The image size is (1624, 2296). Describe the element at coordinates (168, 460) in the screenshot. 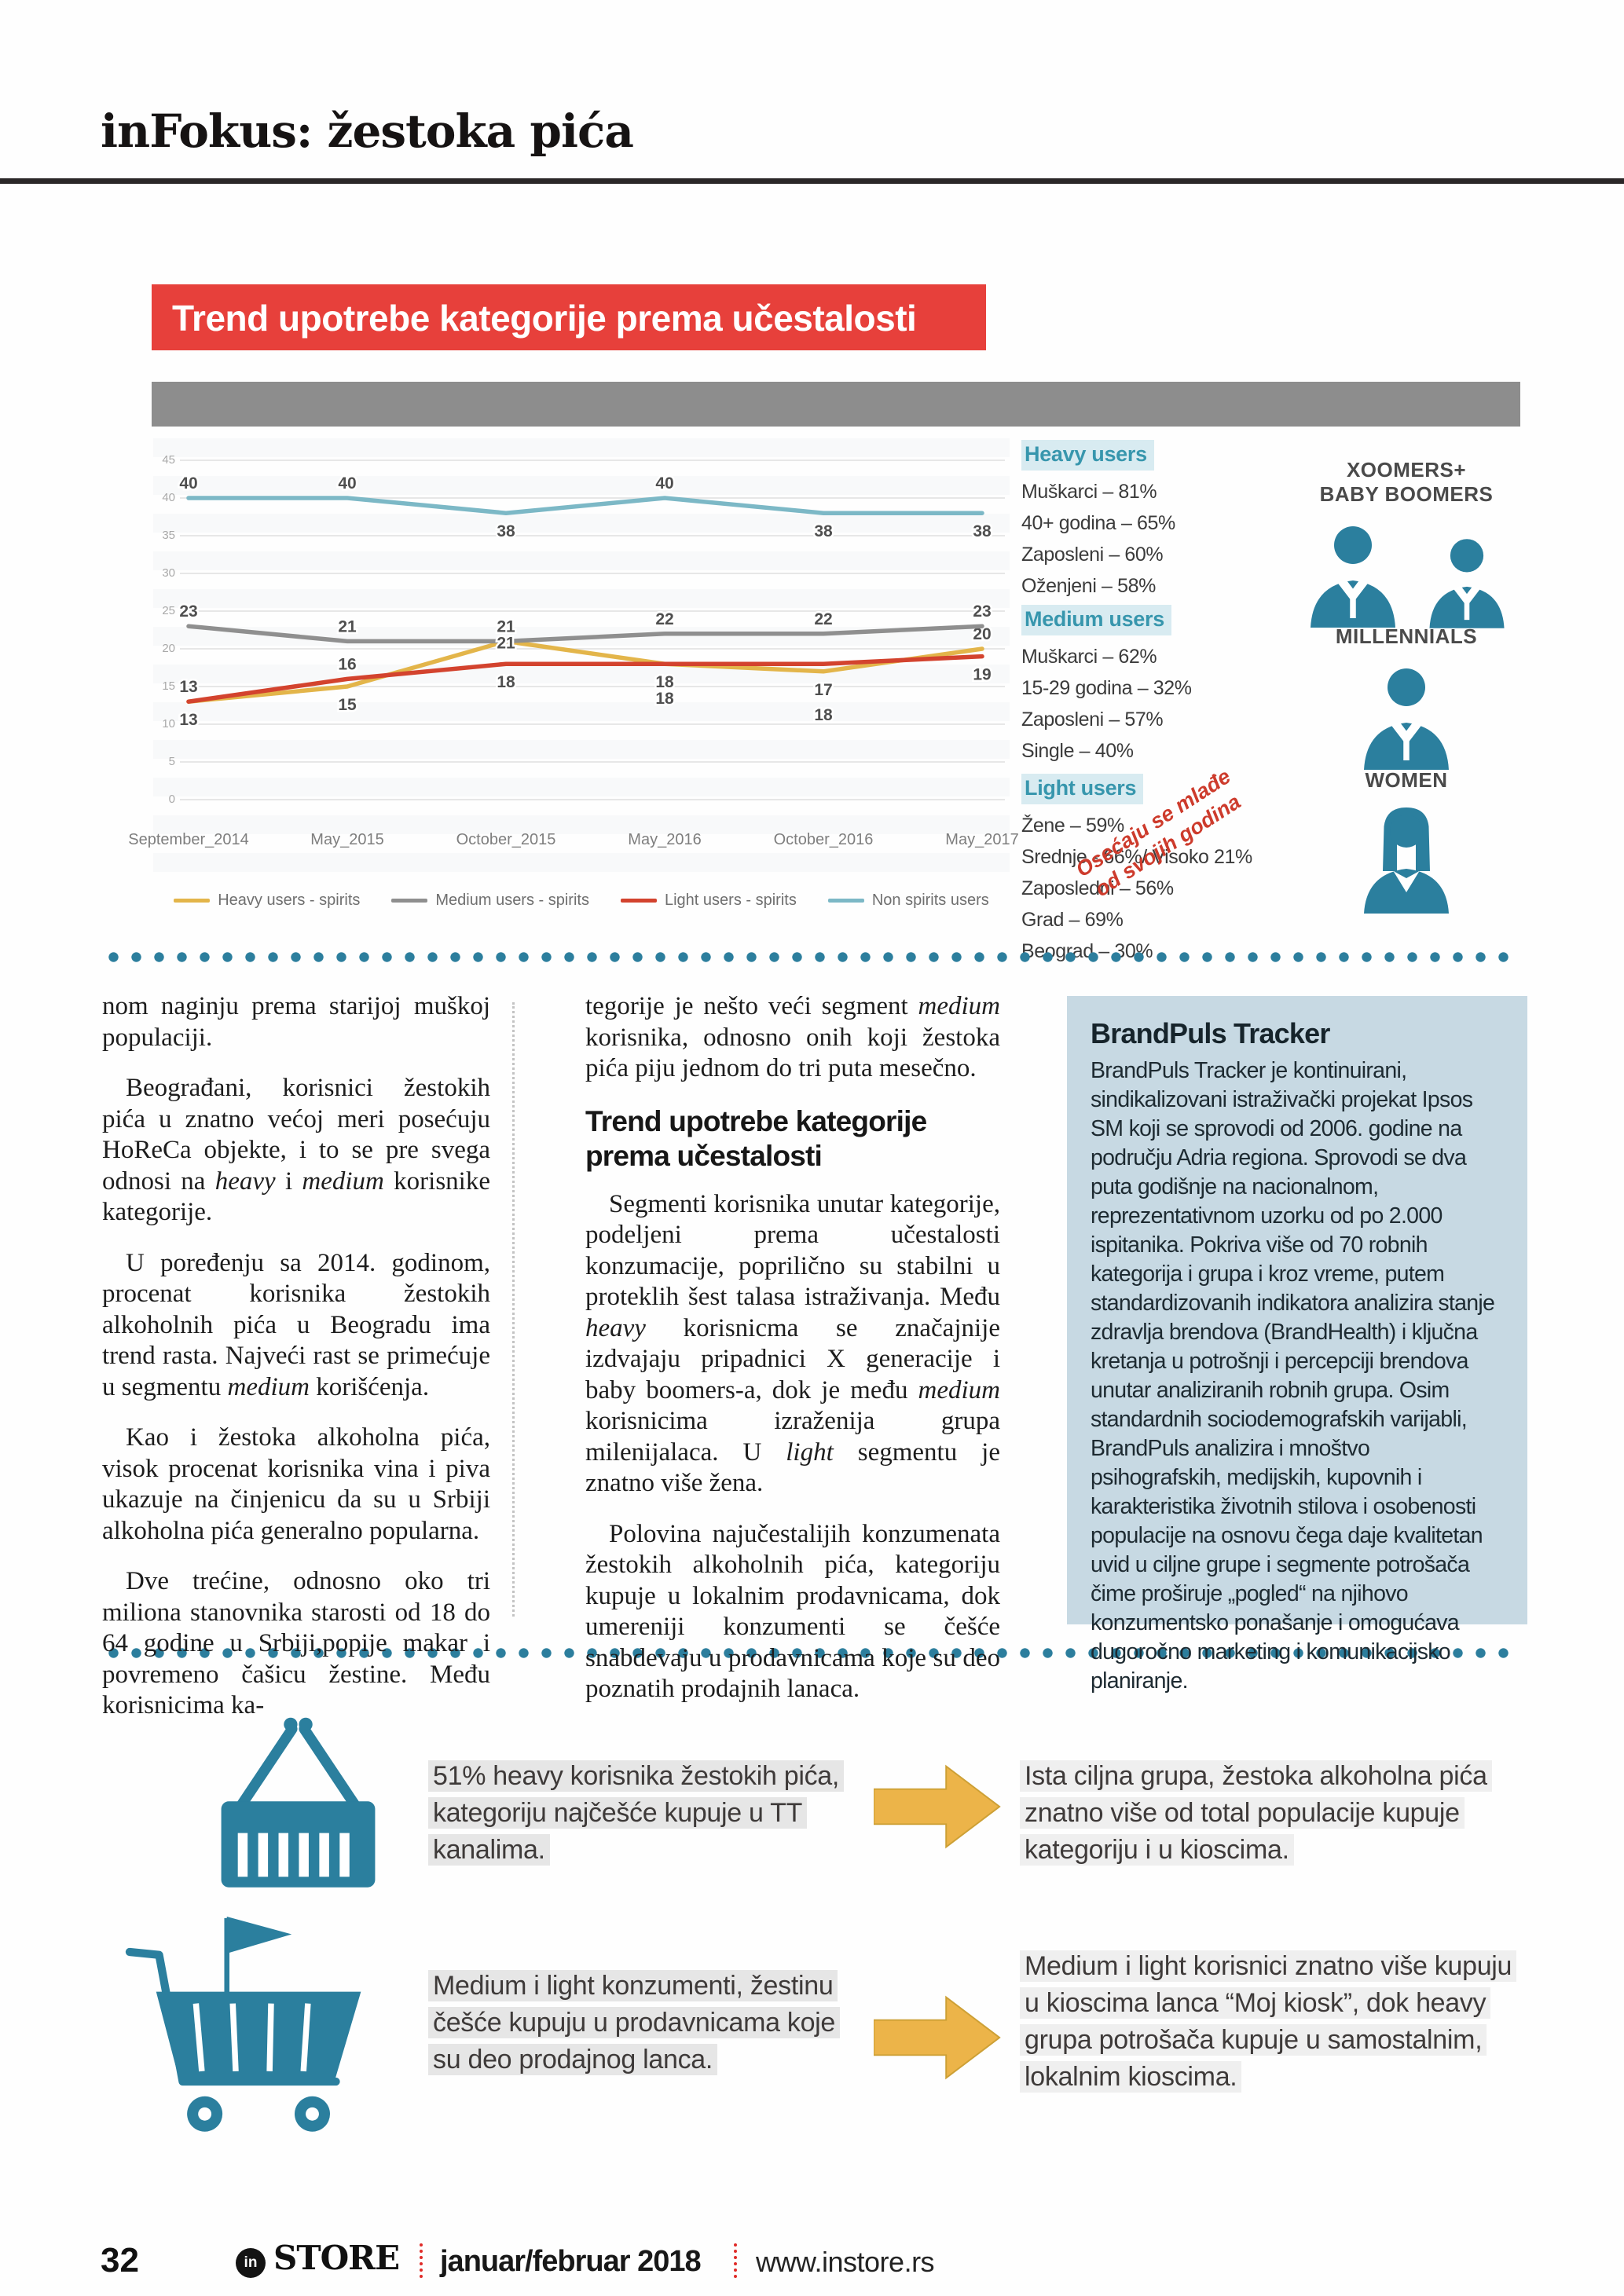

I see `y-axis-tick: 45` at that location.